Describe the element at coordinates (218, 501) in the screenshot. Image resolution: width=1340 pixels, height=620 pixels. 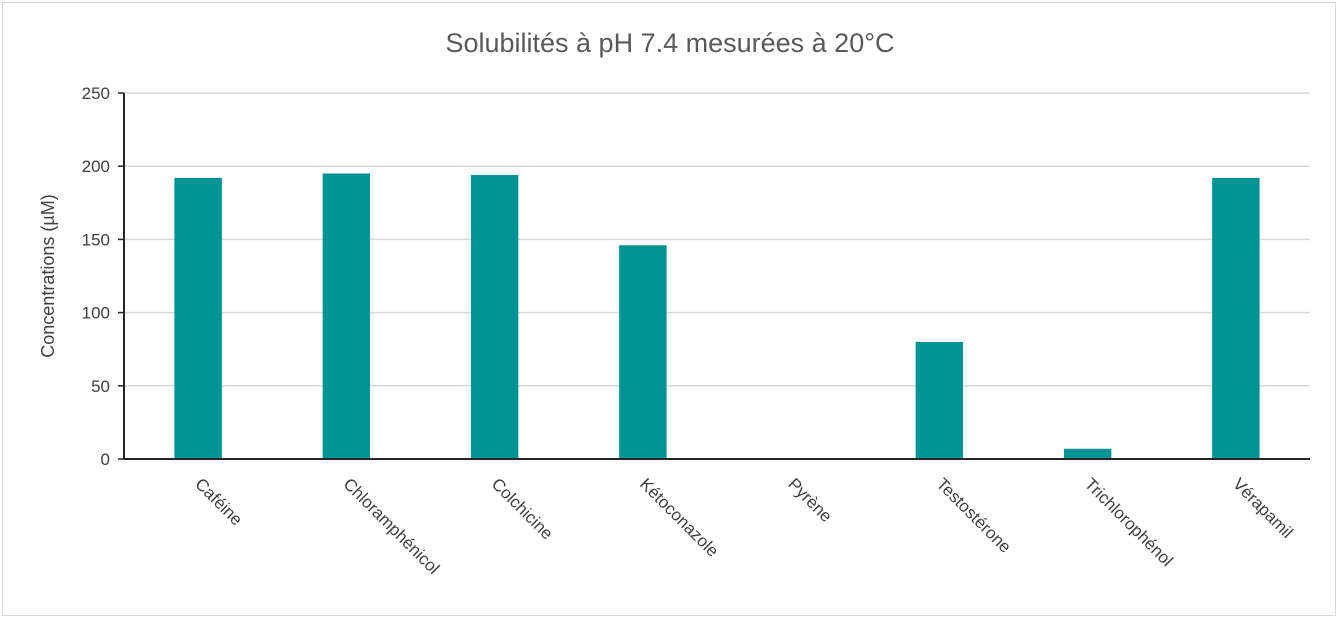
I see `x-tick-label: Caféine` at that location.